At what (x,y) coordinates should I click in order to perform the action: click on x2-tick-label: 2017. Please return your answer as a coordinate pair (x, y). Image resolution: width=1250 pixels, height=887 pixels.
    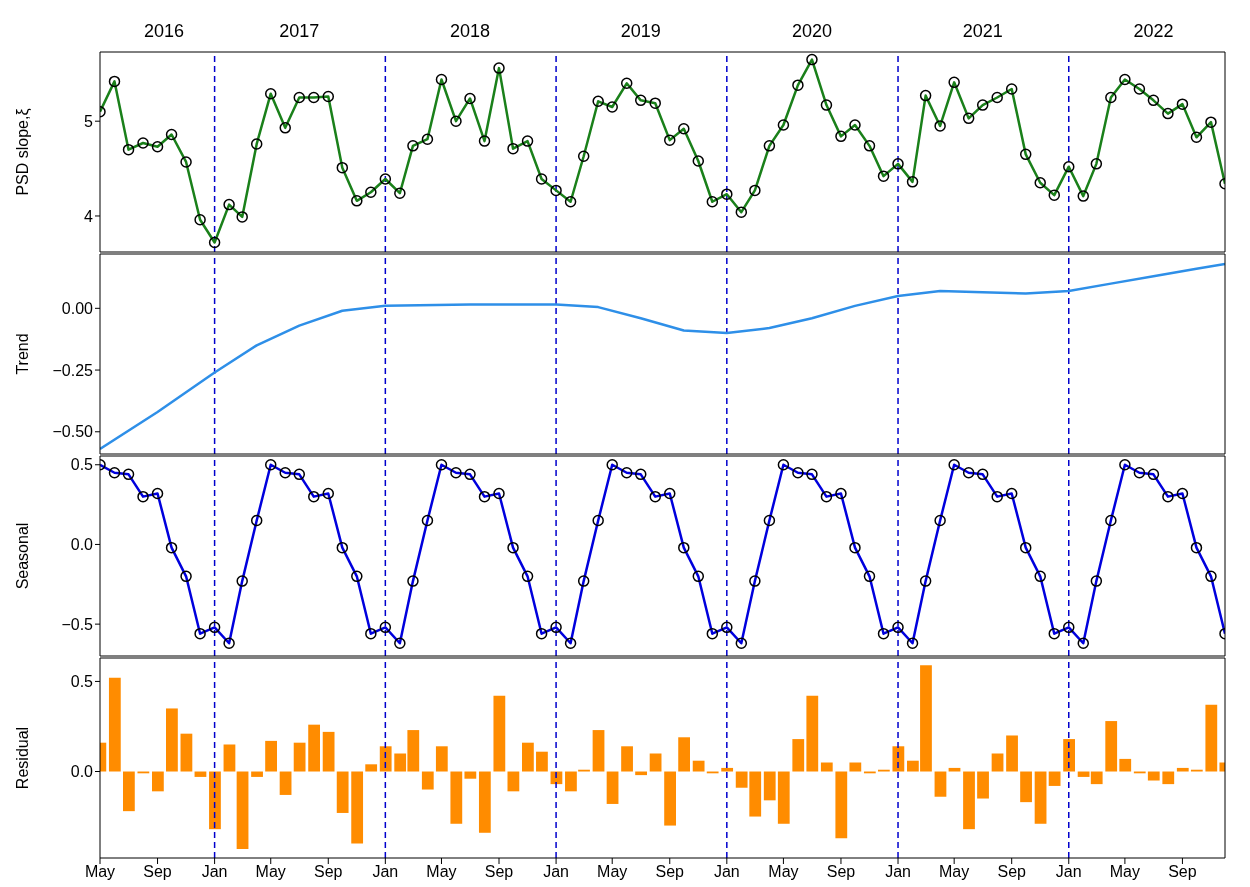
    Looking at the image, I should click on (299, 31).